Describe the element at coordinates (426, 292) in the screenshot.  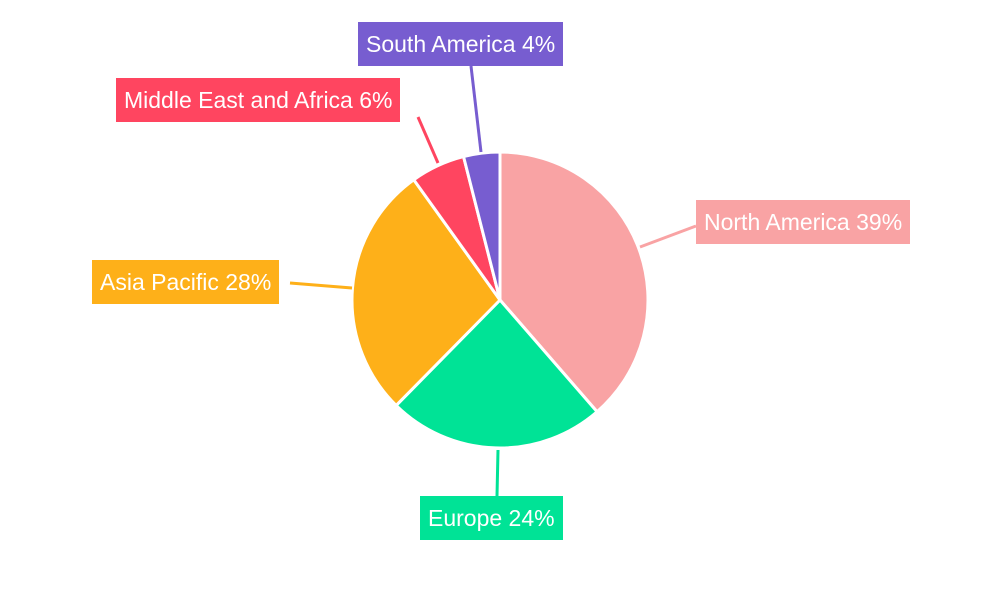
I see `pie-slice-asia-pacific` at that location.